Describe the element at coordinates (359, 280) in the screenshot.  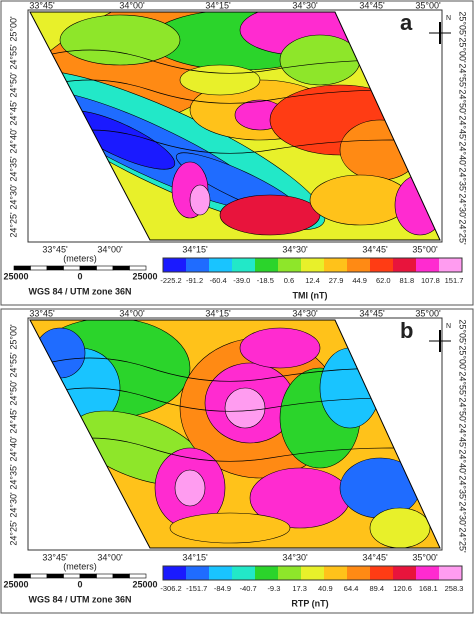
I see `colorbar-tick-label: 44.9` at that location.